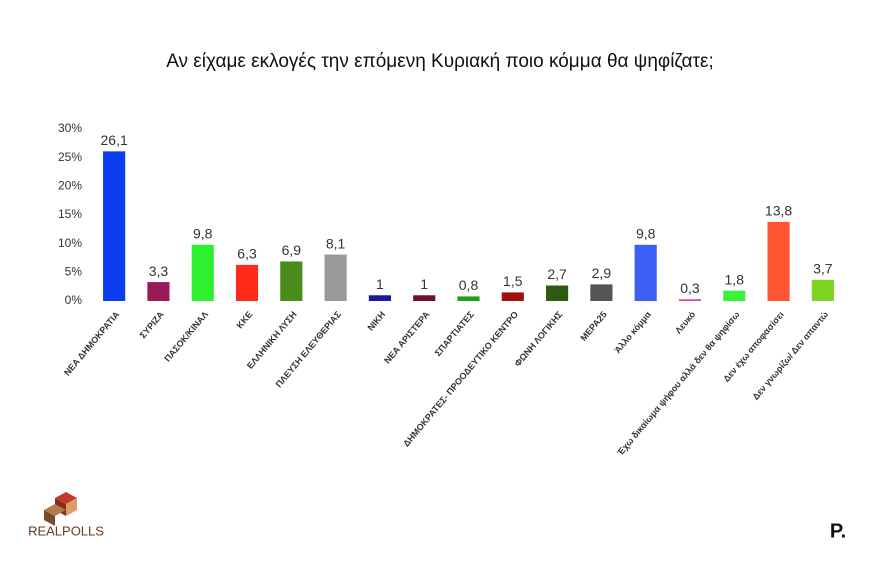 The width and height of the screenshot is (880, 566). I want to click on y-tick-label: 25%, so click(70, 157).